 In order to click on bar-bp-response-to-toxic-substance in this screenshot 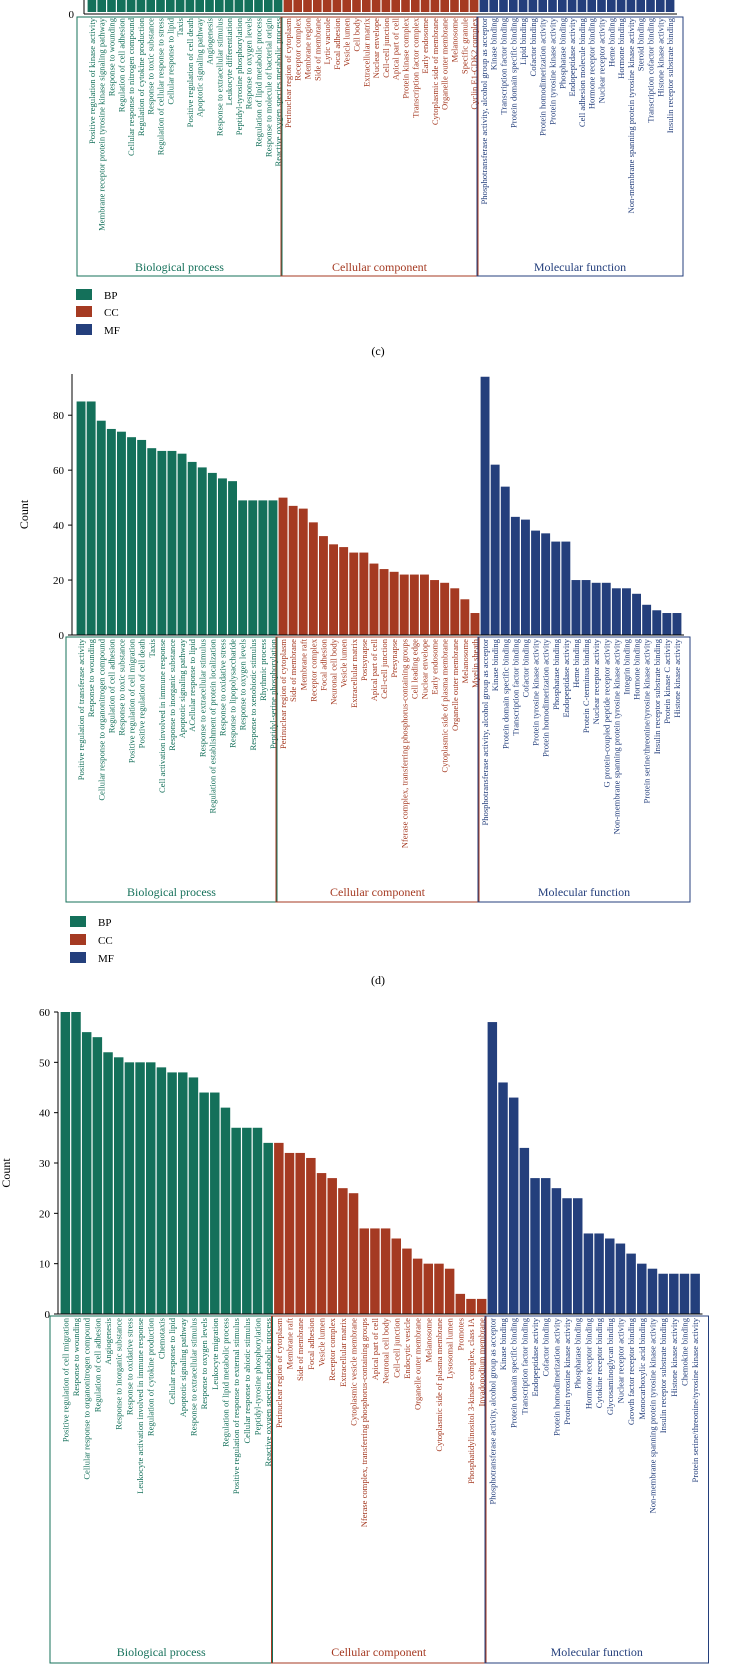, I will do `click(121, 533)`.